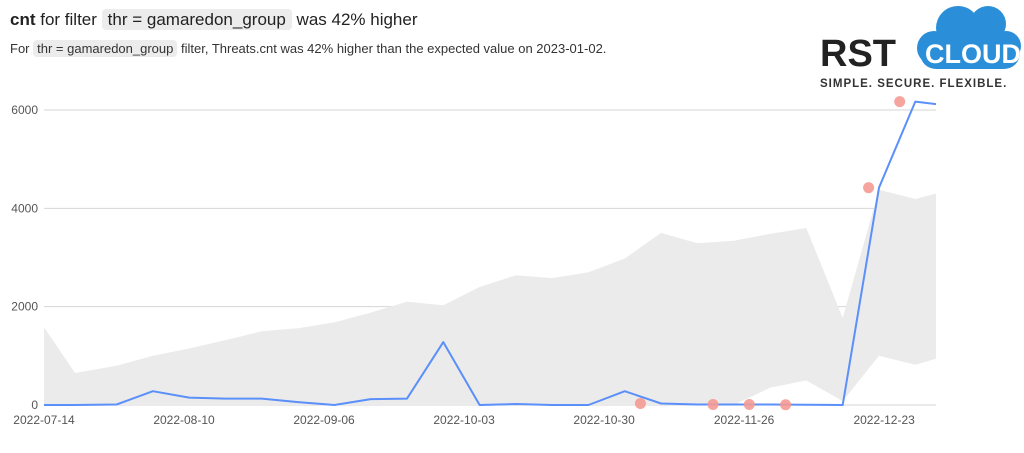 This screenshot has height=453, width=1024. Describe the element at coordinates (20, 48) in the screenshot. I see `subtitle-prefix: For` at that location.